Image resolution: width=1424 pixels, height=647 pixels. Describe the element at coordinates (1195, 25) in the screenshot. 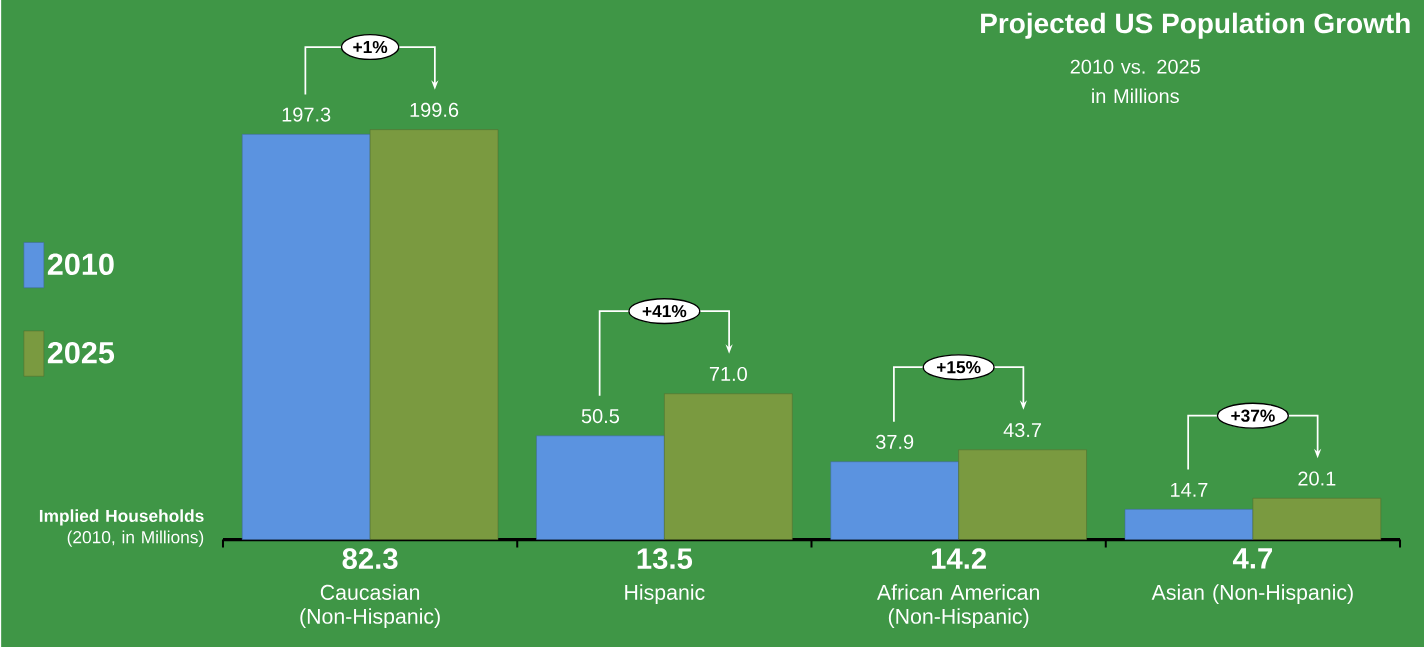

I see `chart-title: Projected US Population Growth` at that location.